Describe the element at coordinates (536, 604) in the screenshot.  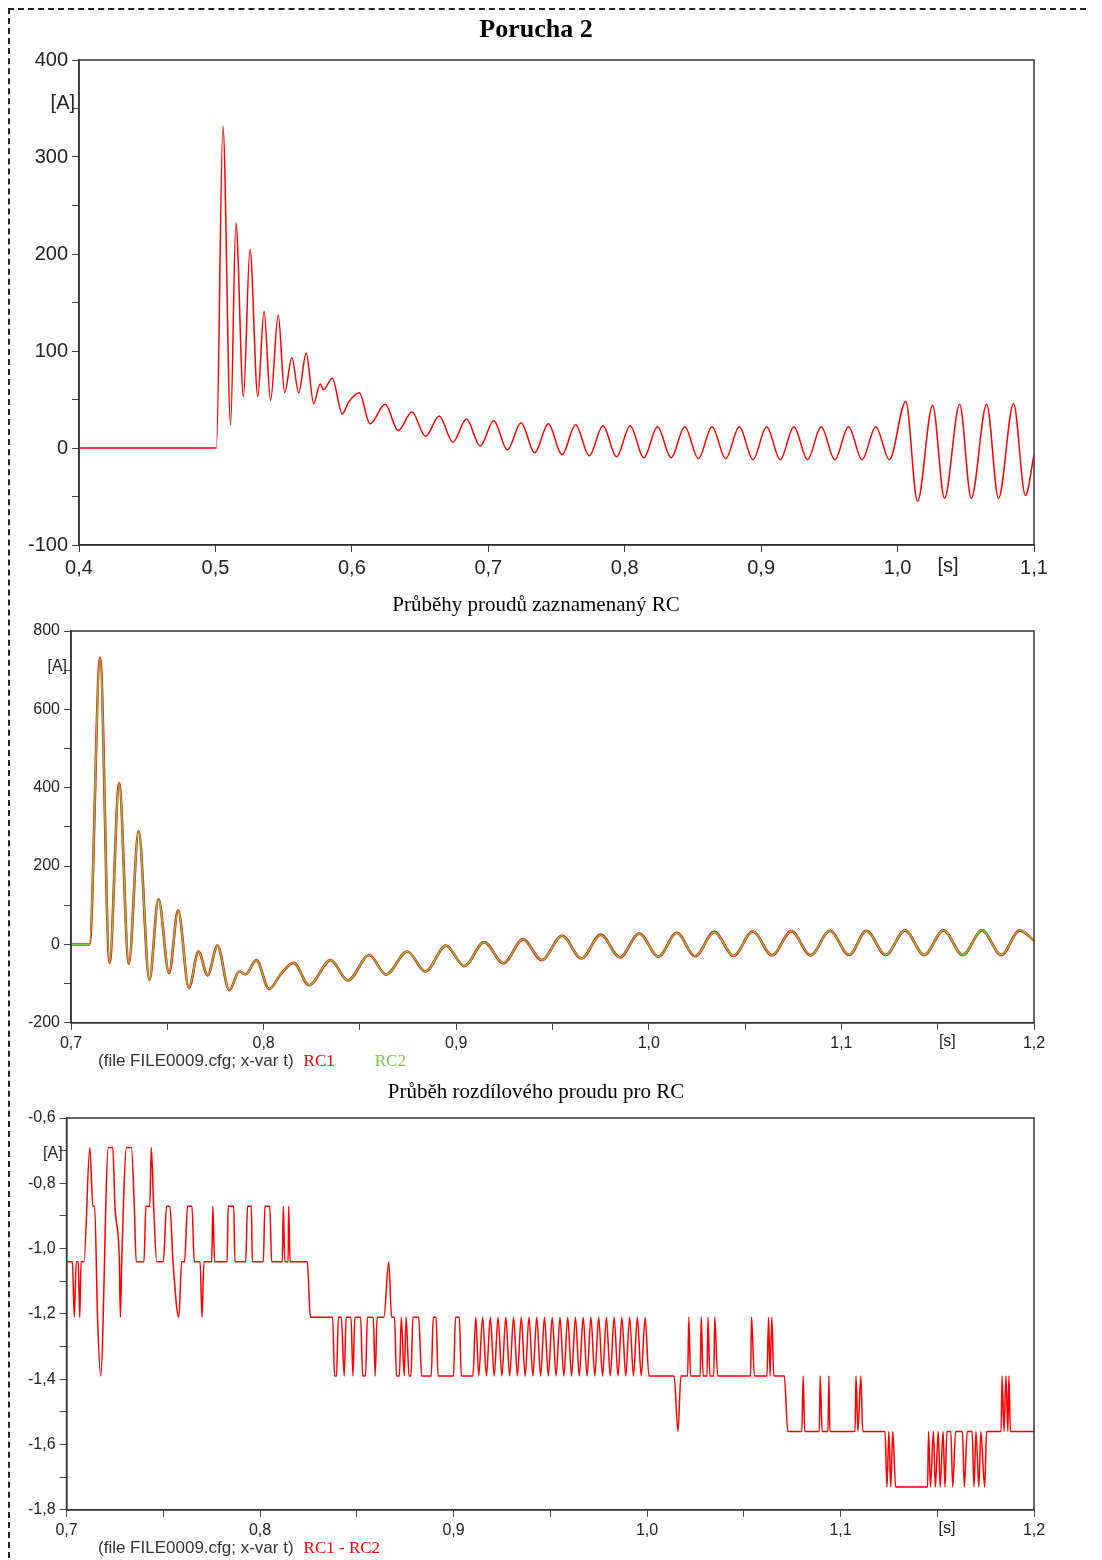
I see `chart-title: Průběhy proudů zaznamenaný RC` at that location.